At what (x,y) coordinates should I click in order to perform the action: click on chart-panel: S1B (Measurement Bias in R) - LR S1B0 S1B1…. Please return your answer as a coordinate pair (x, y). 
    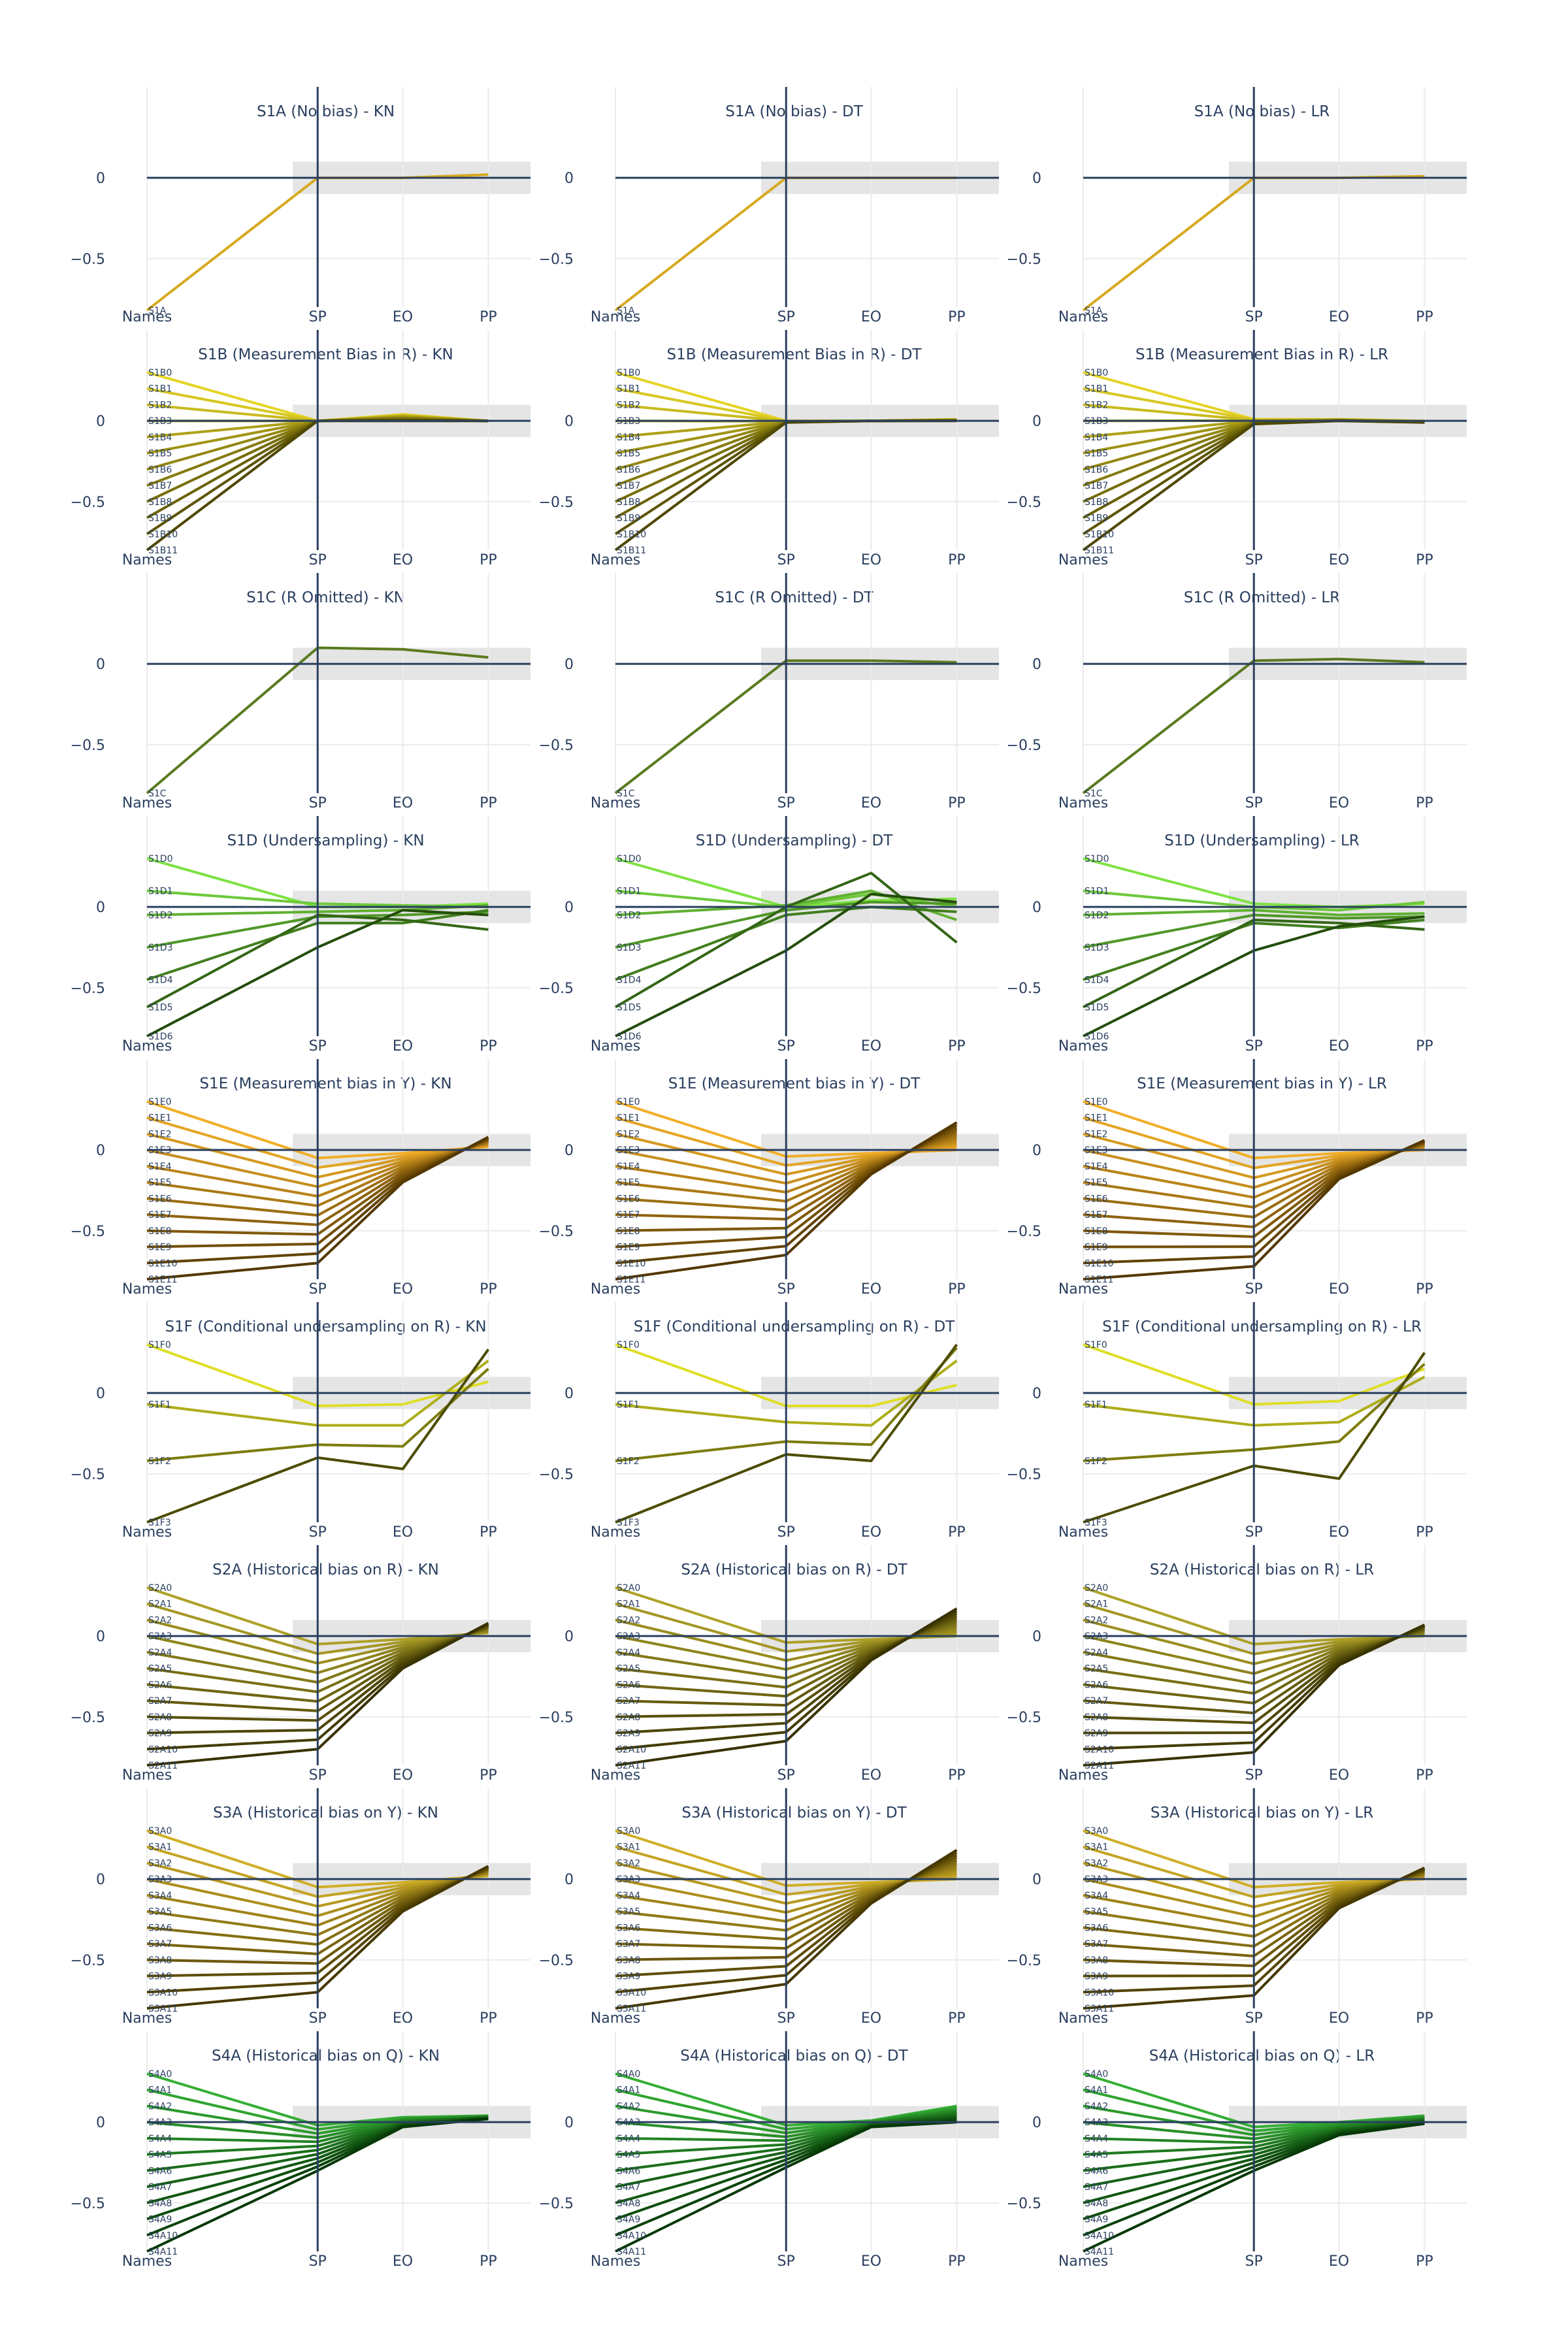
    Looking at the image, I should click on (1237, 449).